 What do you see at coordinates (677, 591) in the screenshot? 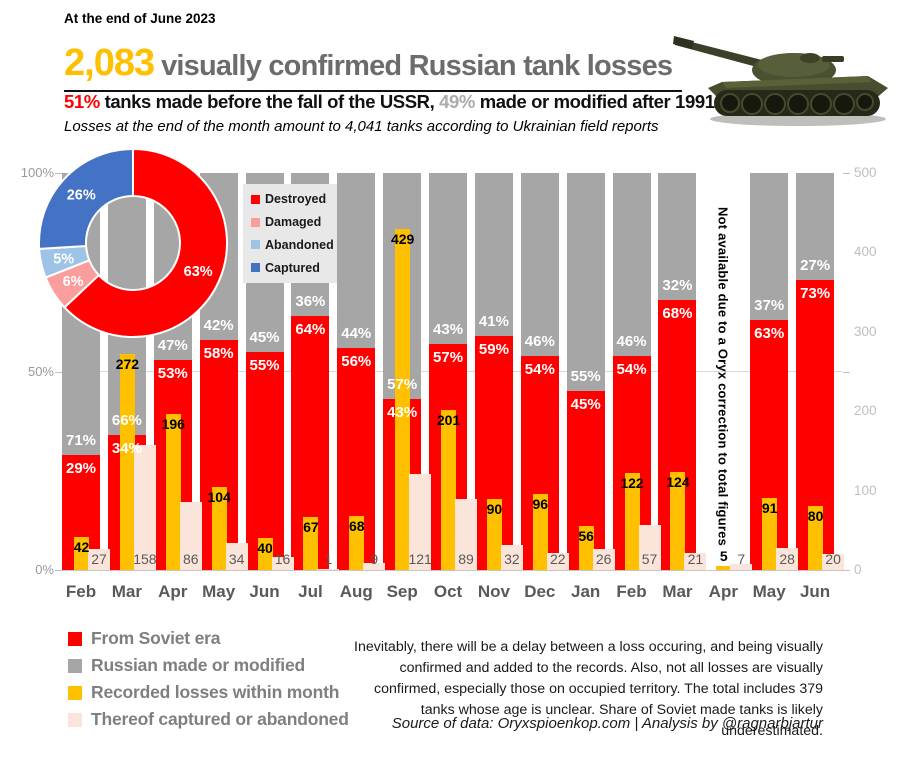
I see `month-label: Mar` at bounding box center [677, 591].